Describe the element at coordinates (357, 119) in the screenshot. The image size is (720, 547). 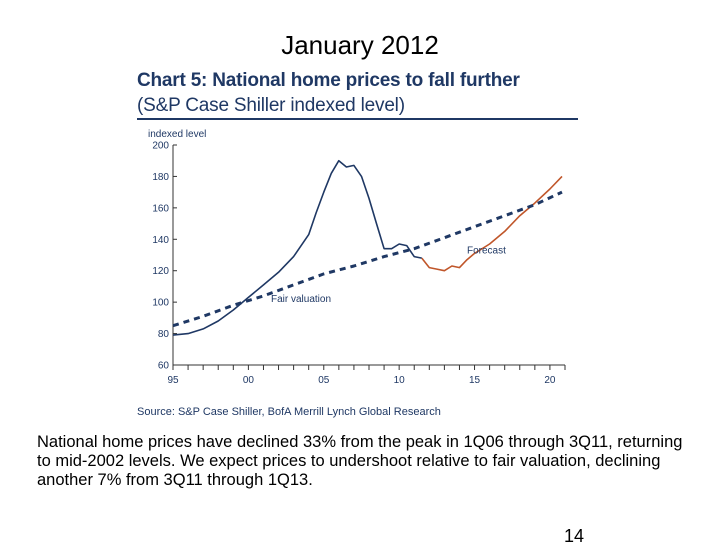
I see `chart-title-rule` at that location.